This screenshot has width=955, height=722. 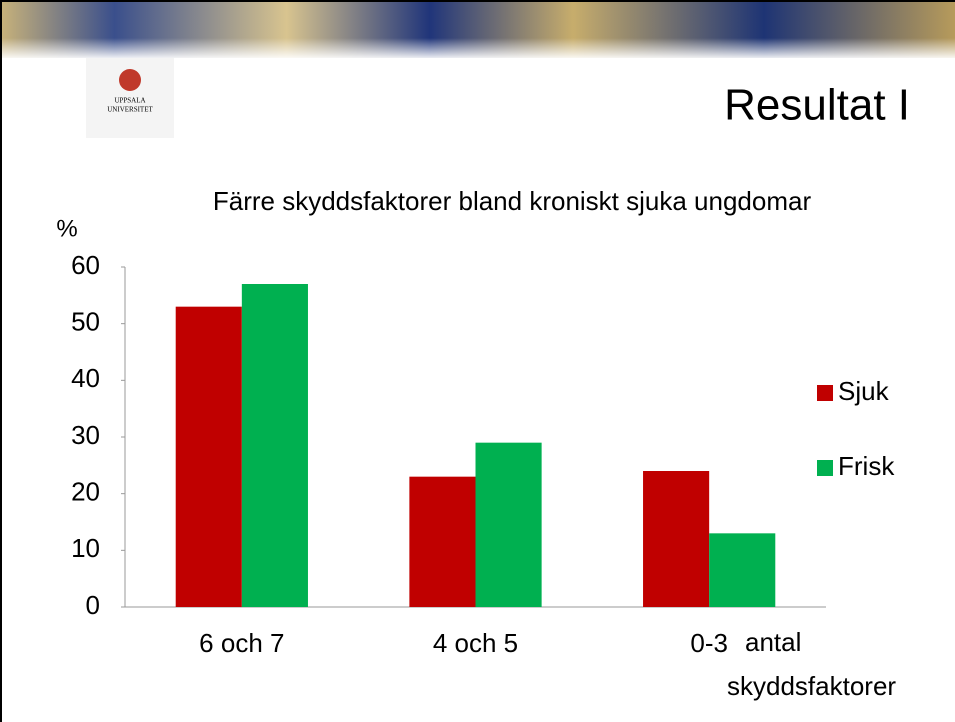 I want to click on y-tick-label: 40, so click(x=85, y=378).